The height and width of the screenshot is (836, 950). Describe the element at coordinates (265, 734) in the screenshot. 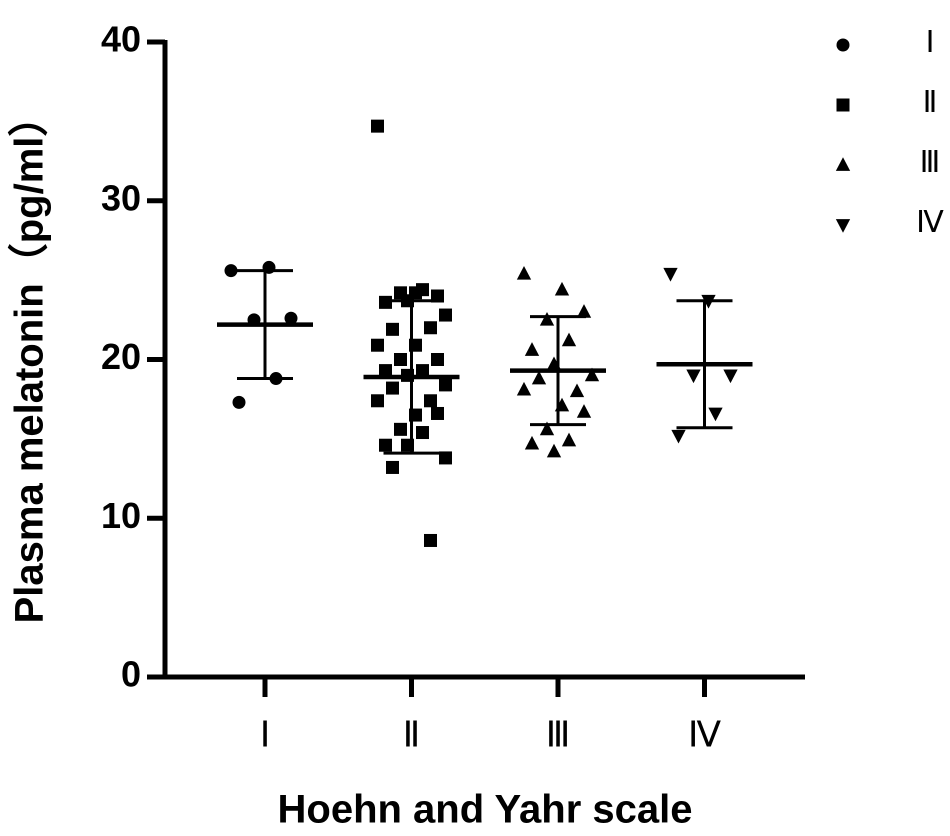

I see `x-tick-label: Ⅰ` at that location.